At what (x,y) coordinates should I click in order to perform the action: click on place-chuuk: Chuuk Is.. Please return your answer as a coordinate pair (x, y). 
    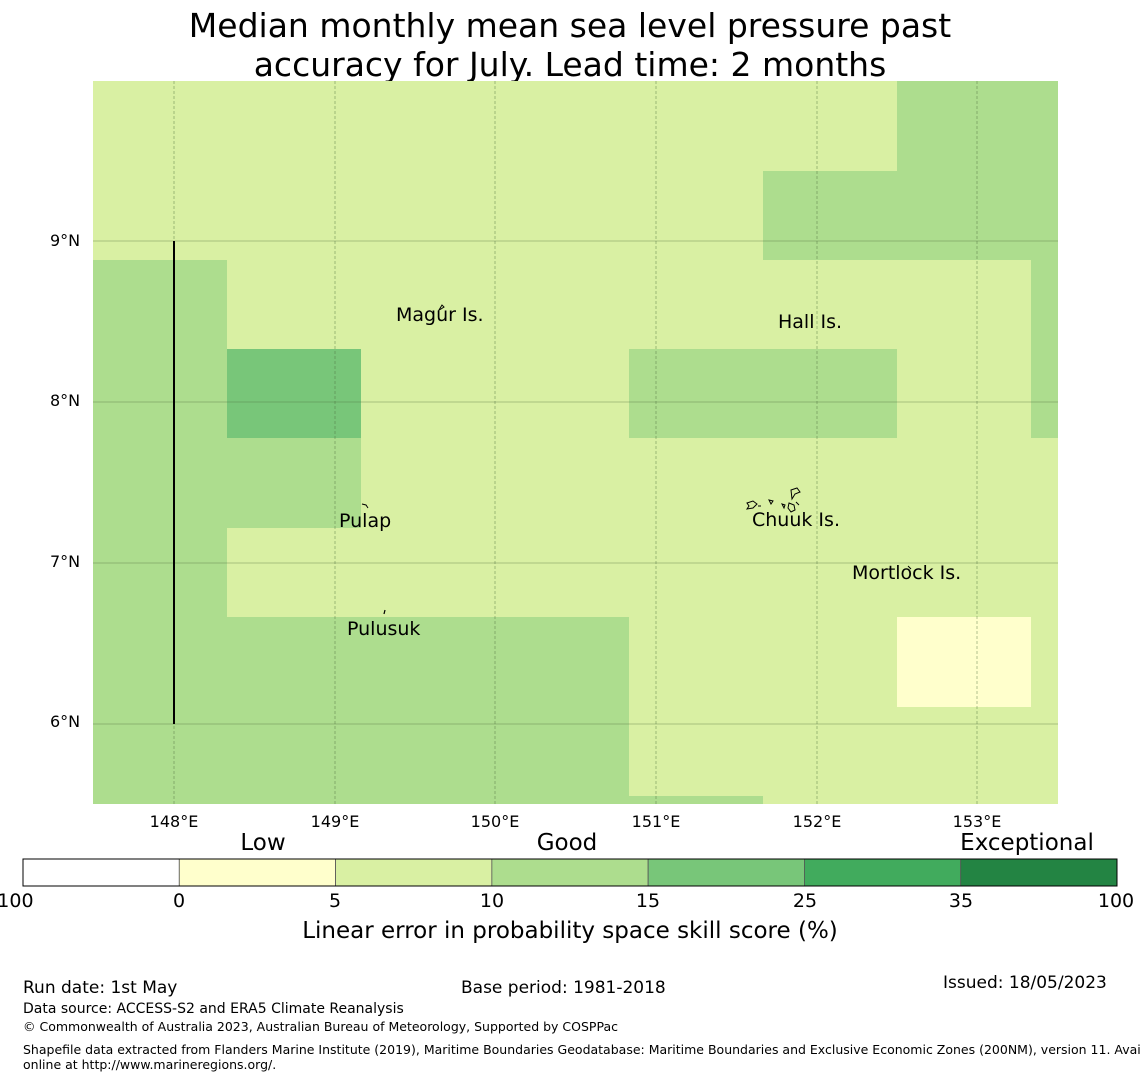
    Looking at the image, I should click on (796, 520).